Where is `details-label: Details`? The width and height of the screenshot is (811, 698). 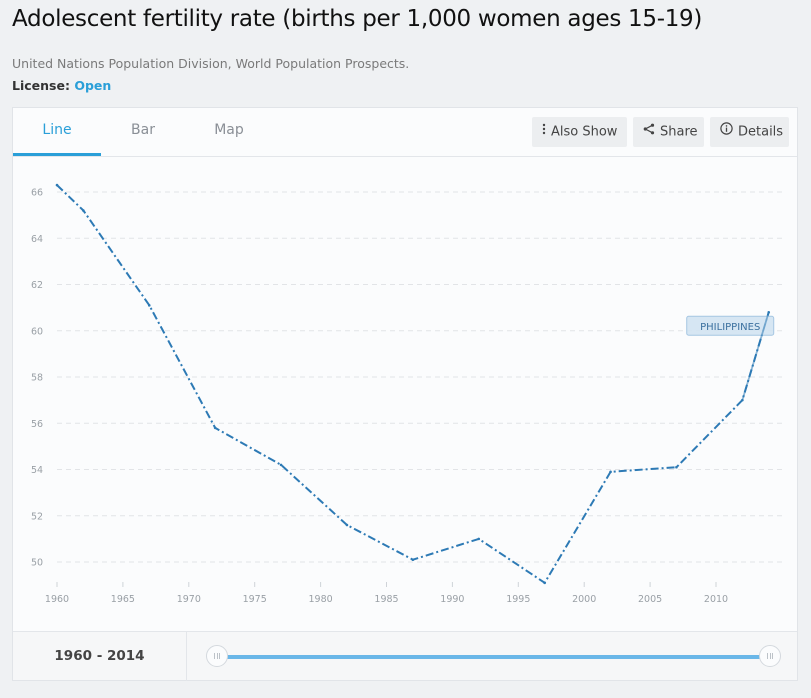 details-label: Details is located at coordinates (761, 132).